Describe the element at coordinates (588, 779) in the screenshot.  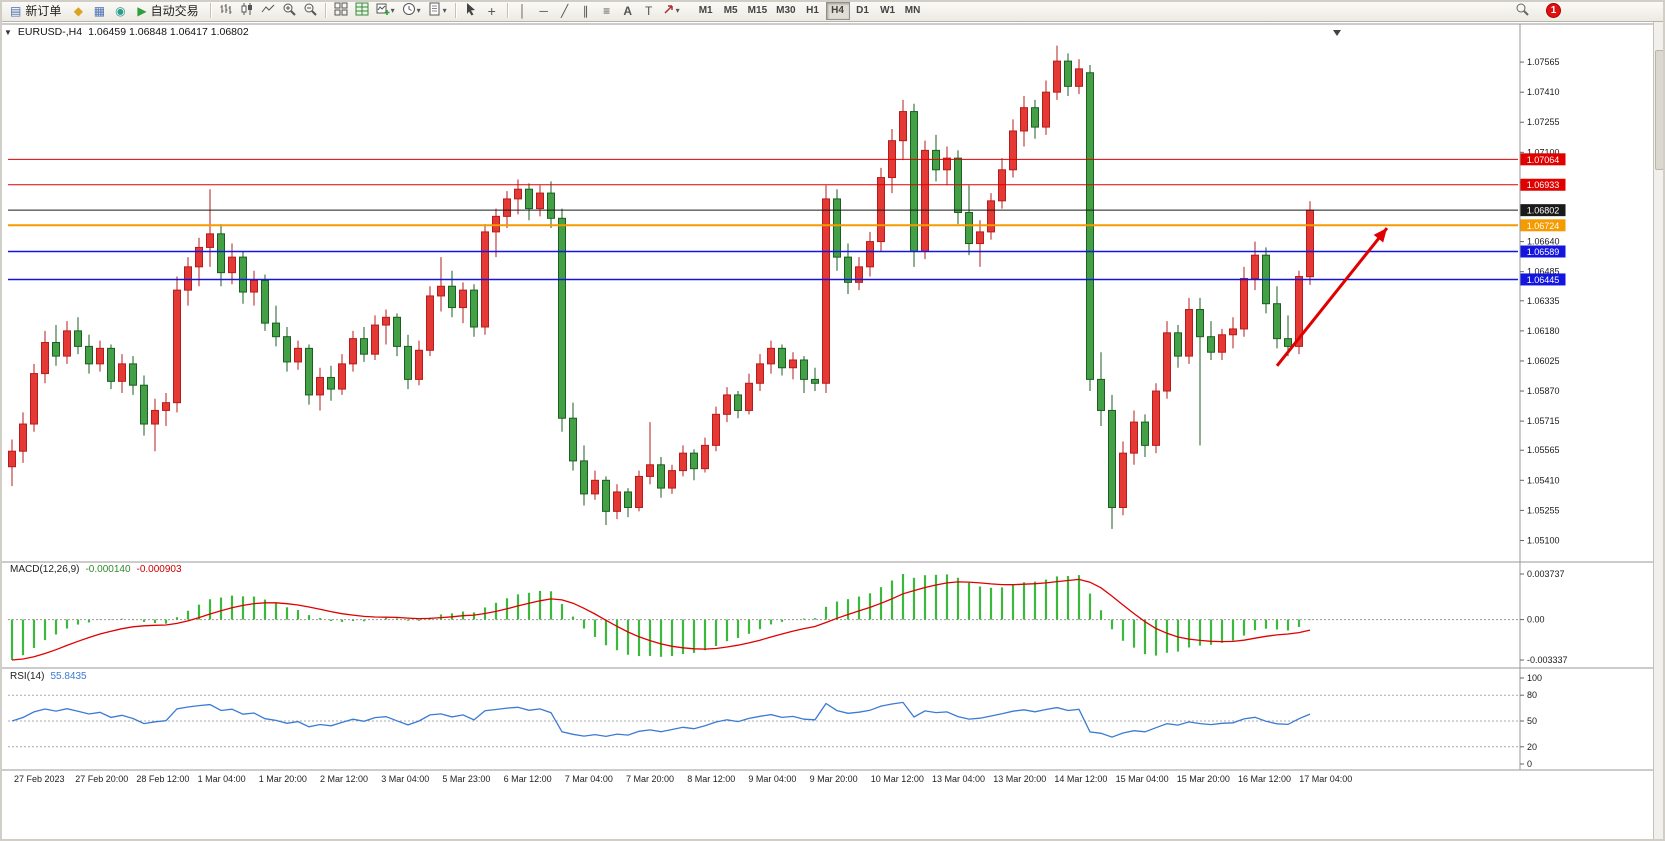
I see `time-axis-label: 7 Mar 04:00` at that location.